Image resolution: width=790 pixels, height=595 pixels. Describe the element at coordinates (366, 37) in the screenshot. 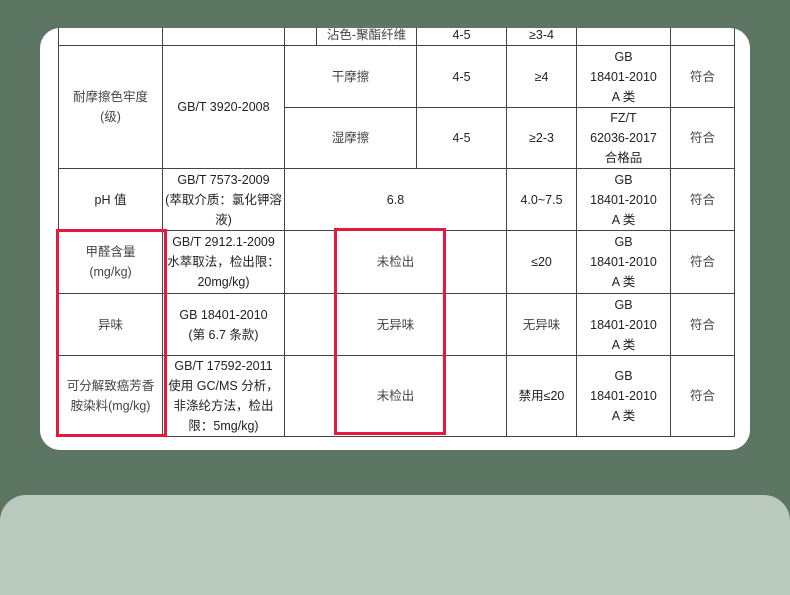

I see `sub-item: 沾色-聚酯纤维` at that location.